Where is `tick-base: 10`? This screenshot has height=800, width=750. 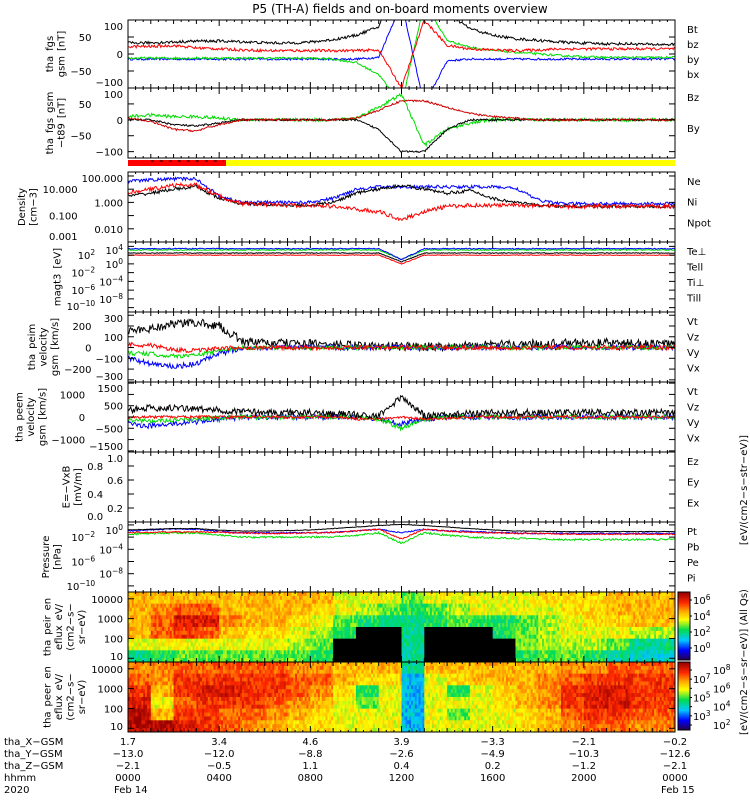 tick-base: 10 is located at coordinates (111, 265).